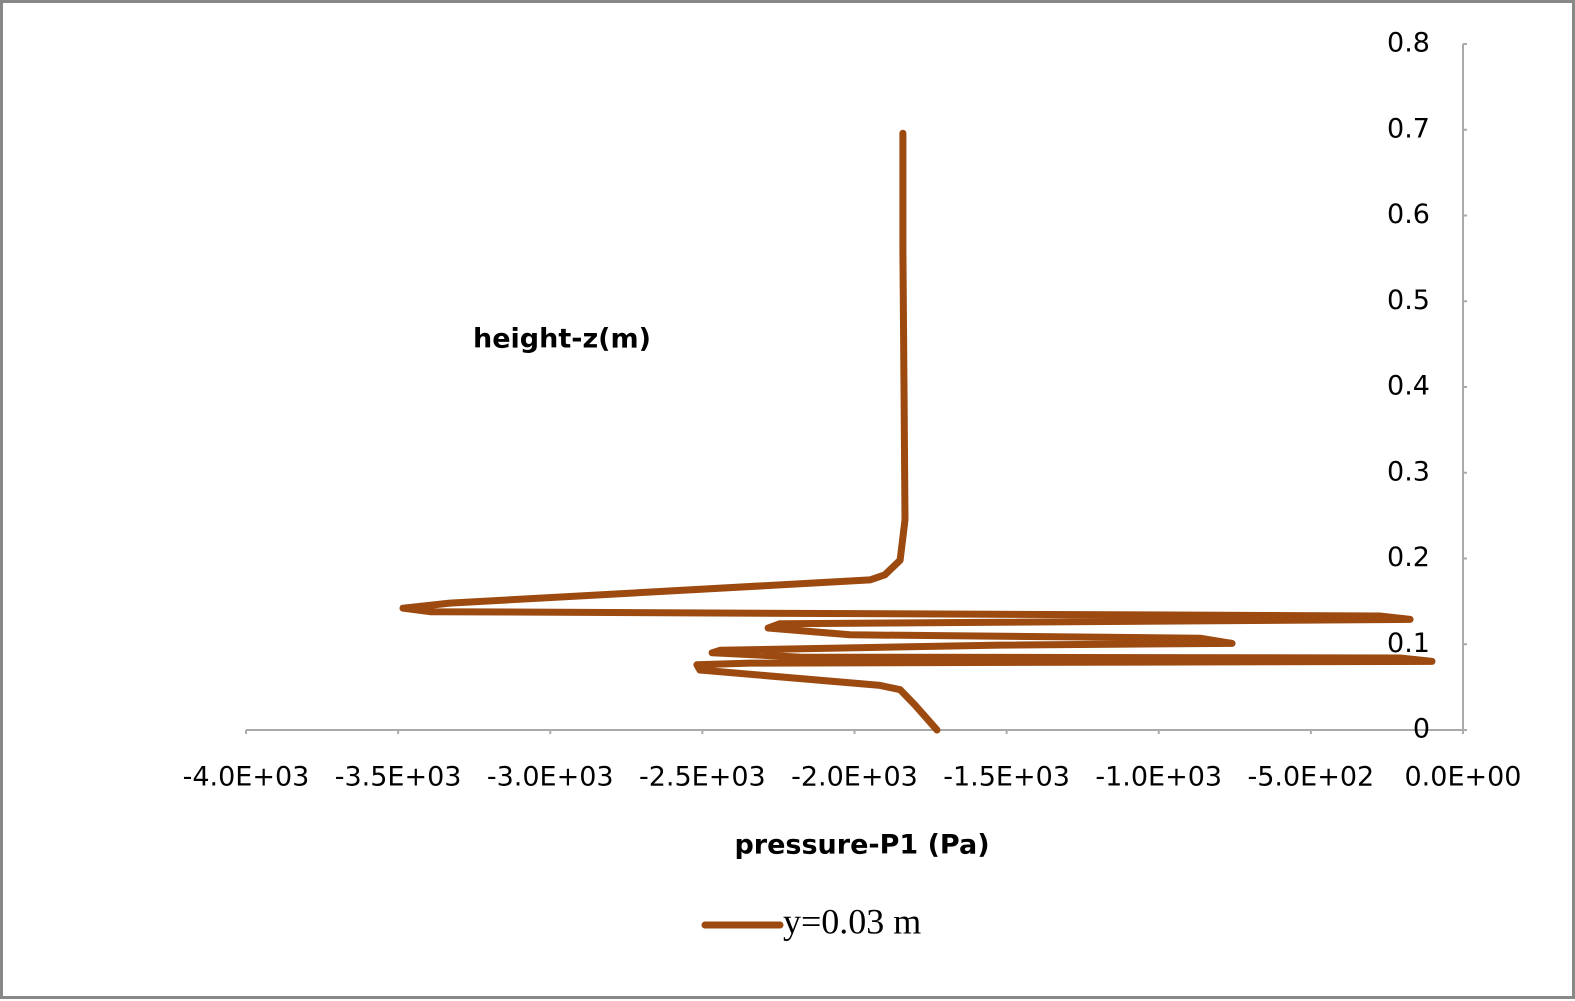 The width and height of the screenshot is (1575, 1001). What do you see at coordinates (1311, 777) in the screenshot?
I see `x-tick-label: -5.0E+02` at bounding box center [1311, 777].